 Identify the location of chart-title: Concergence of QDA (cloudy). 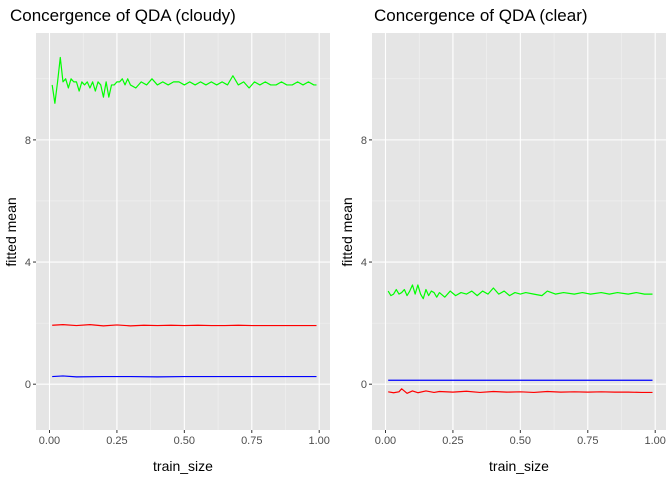
(123, 15).